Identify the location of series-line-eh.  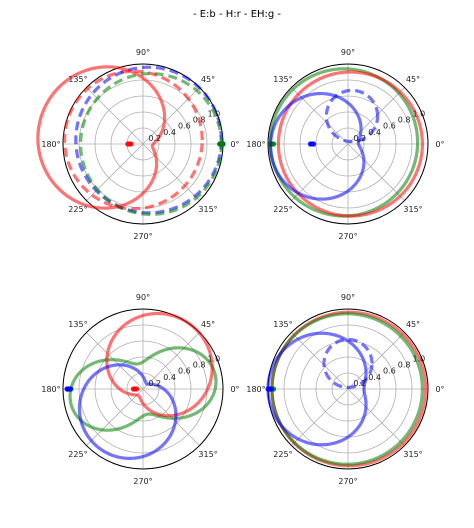
(151, 144).